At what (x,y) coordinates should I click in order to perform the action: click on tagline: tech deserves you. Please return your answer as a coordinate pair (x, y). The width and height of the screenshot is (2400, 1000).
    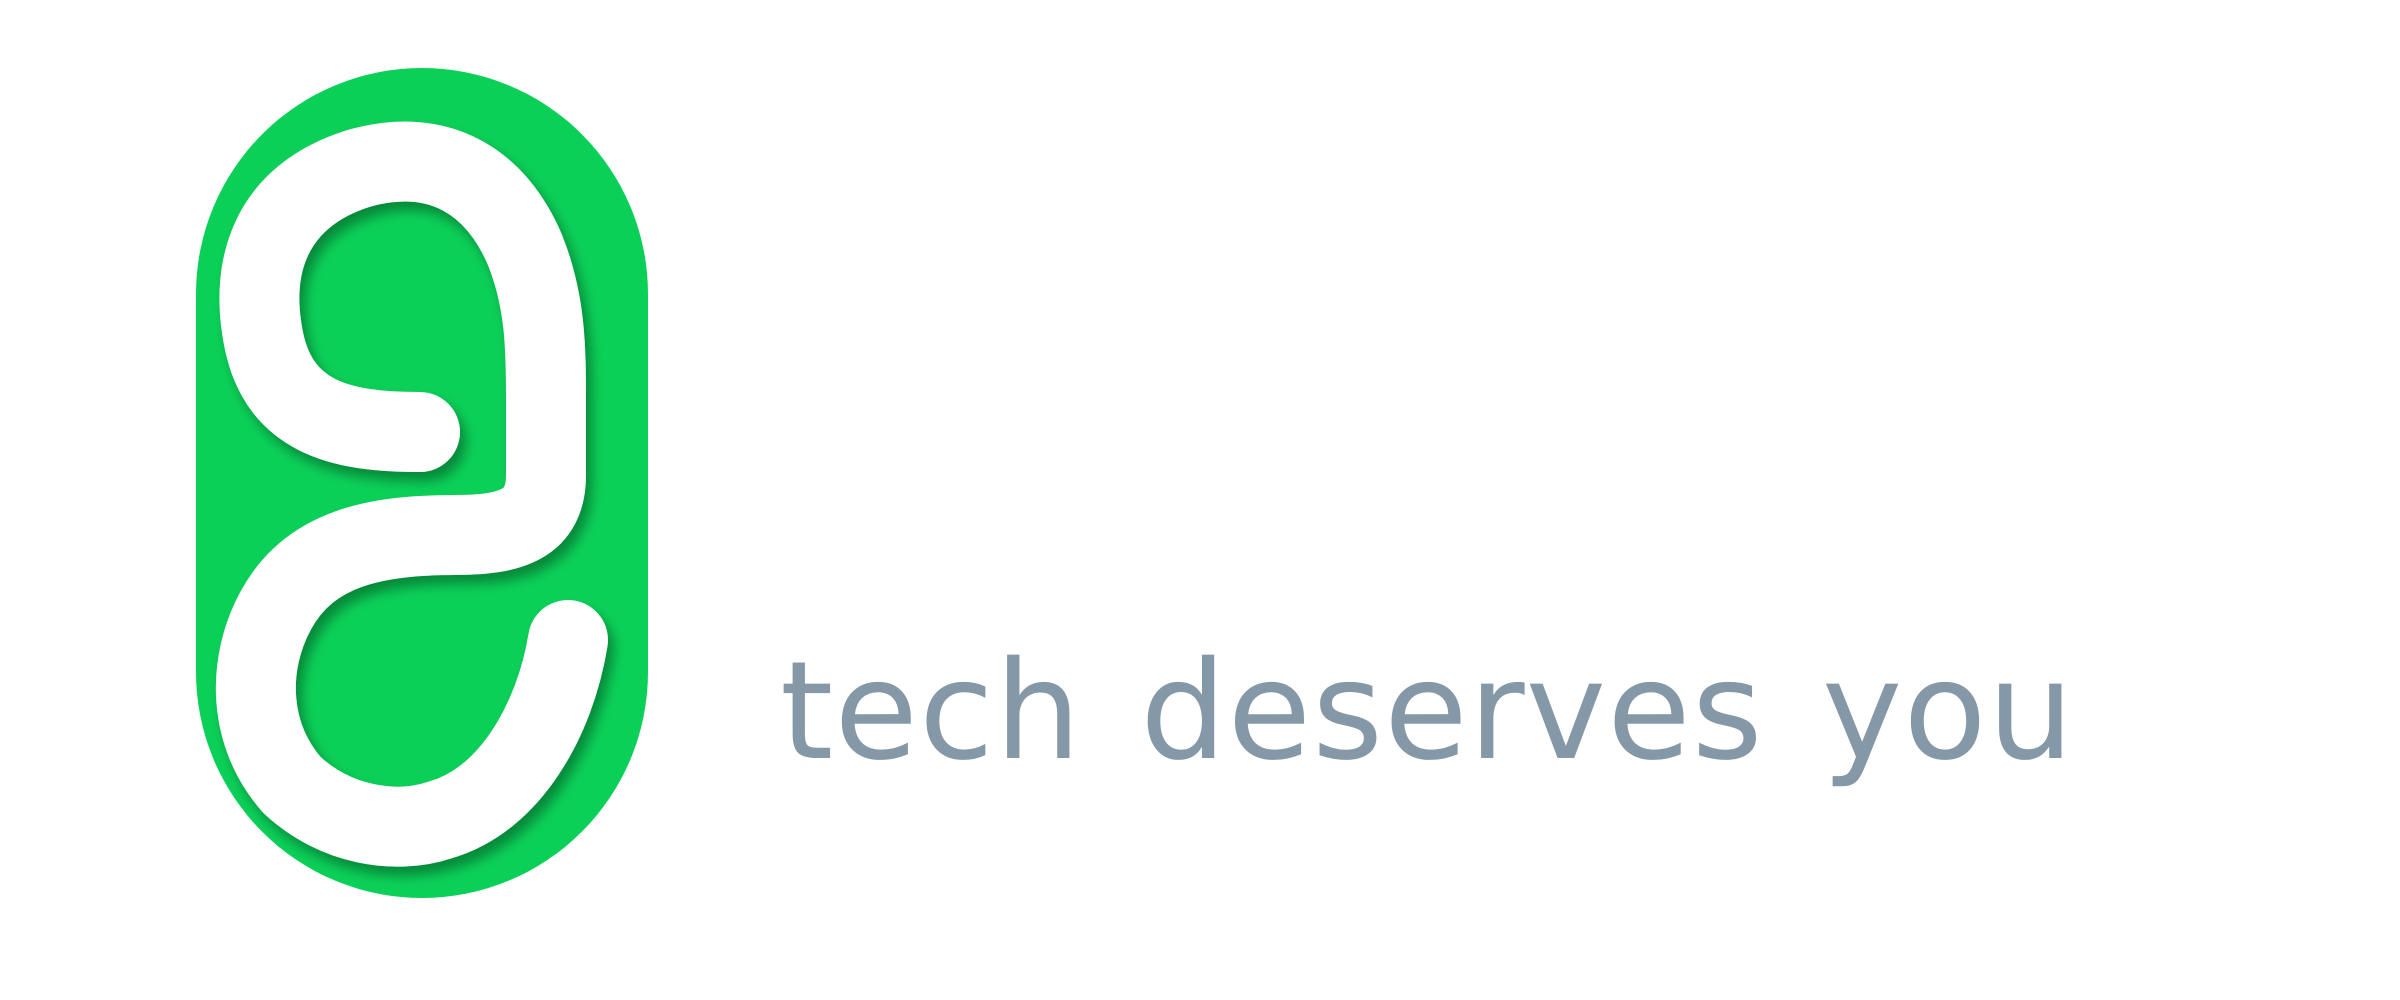
    Looking at the image, I should click on (1427, 712).